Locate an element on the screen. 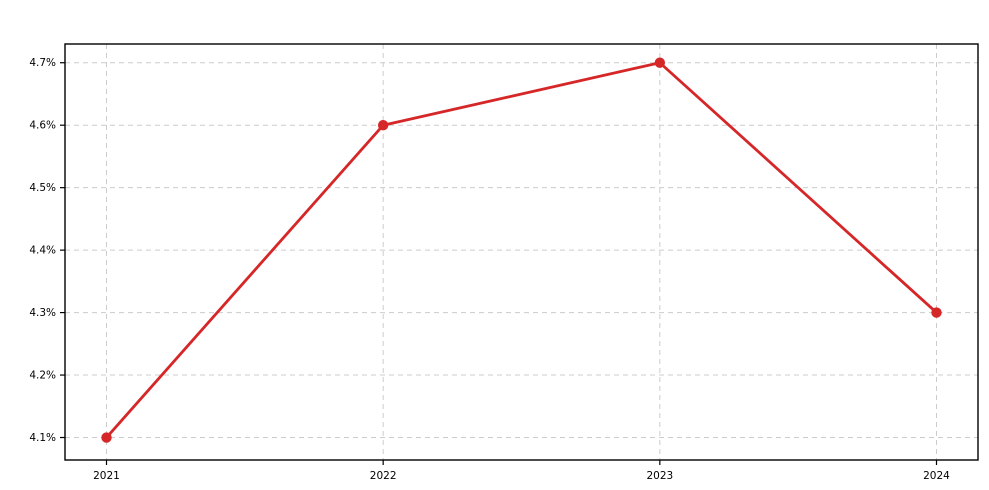 This screenshot has height=490, width=989. y-tick-label: 4.5% is located at coordinates (42, 188).